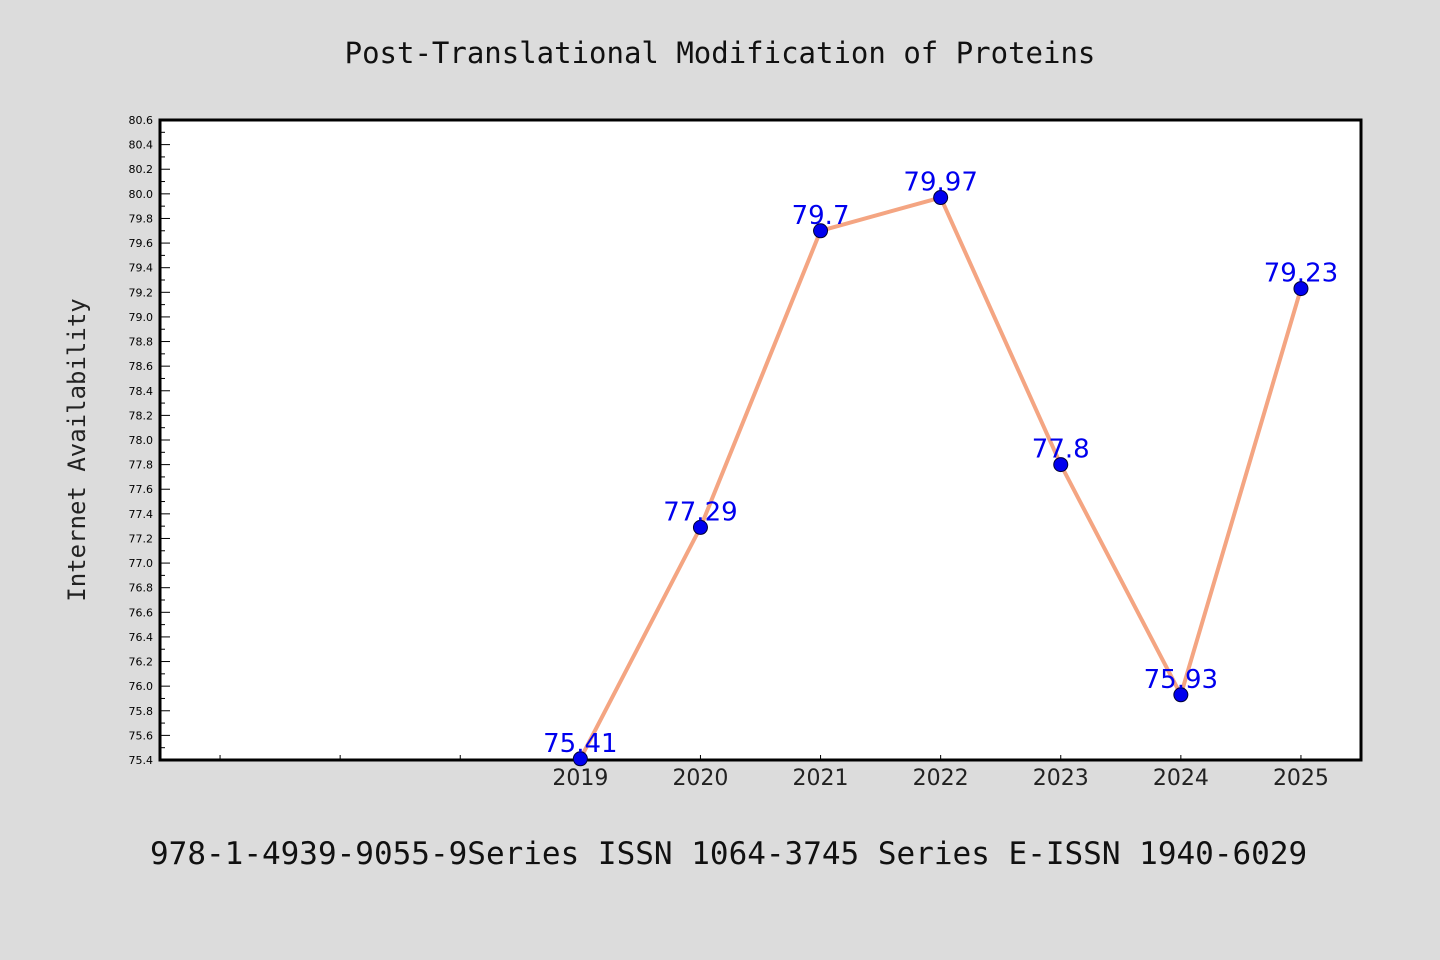 The image size is (1440, 960). Describe the element at coordinates (580, 744) in the screenshot. I see `data-label: 75.41` at that location.